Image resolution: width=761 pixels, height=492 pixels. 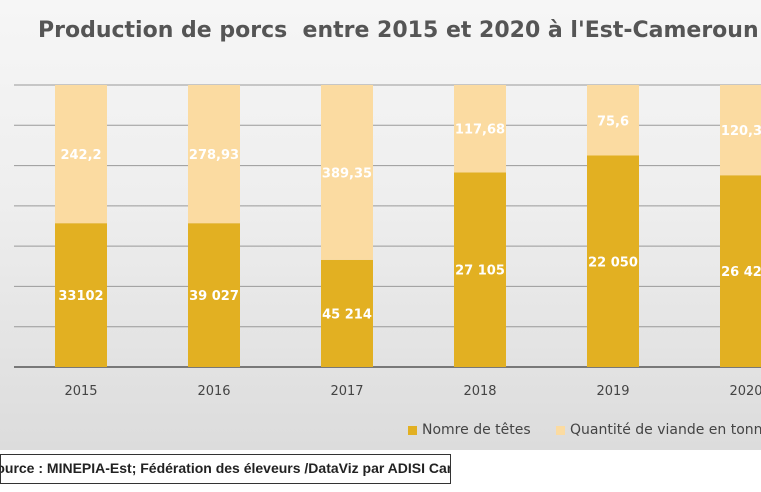 I want to click on bar-heads-2015, so click(x=81, y=295).